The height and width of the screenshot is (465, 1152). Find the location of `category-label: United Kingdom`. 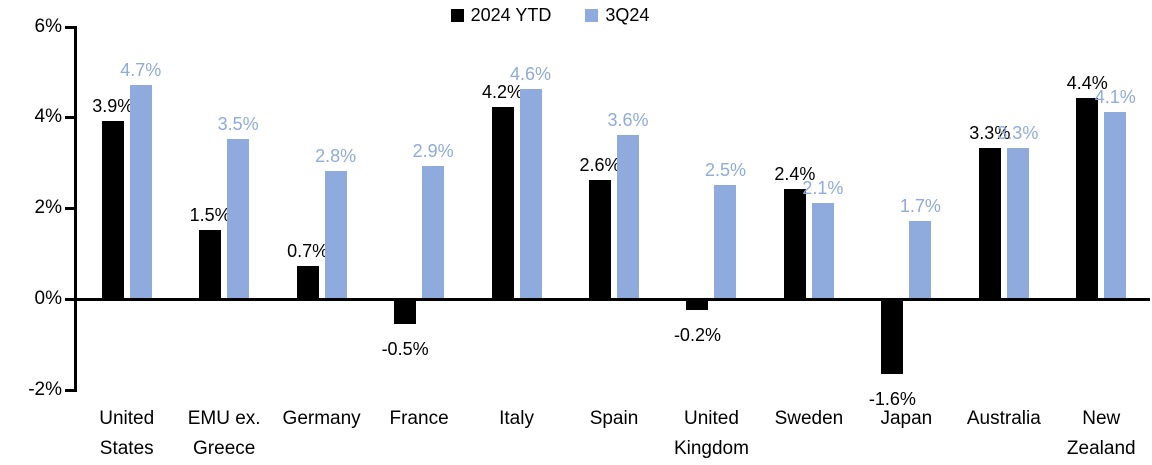

category-label: United Kingdom is located at coordinates (711, 434).